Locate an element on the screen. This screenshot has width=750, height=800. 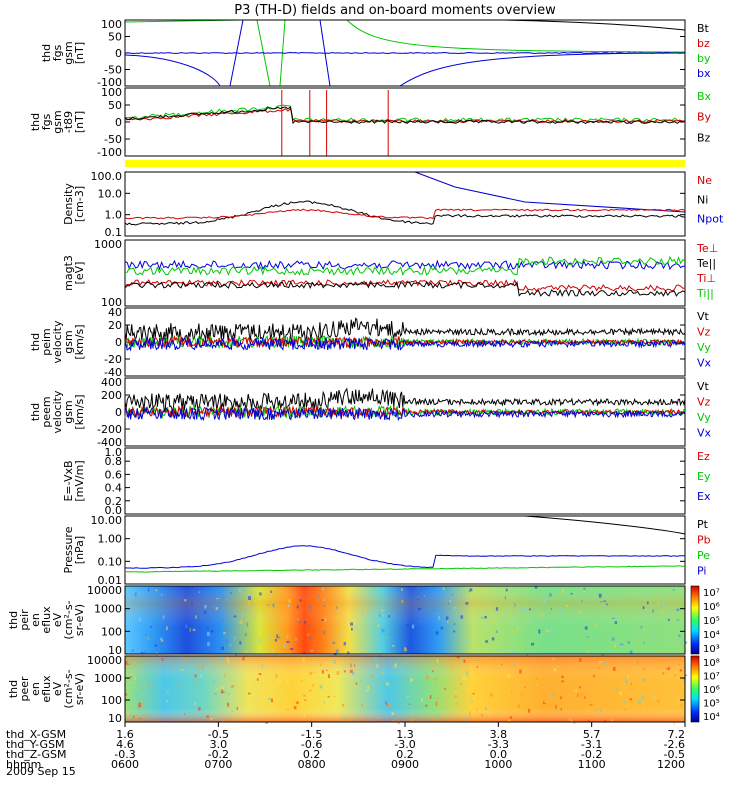
y-axis-label: peim is located at coordinates (46, 342).